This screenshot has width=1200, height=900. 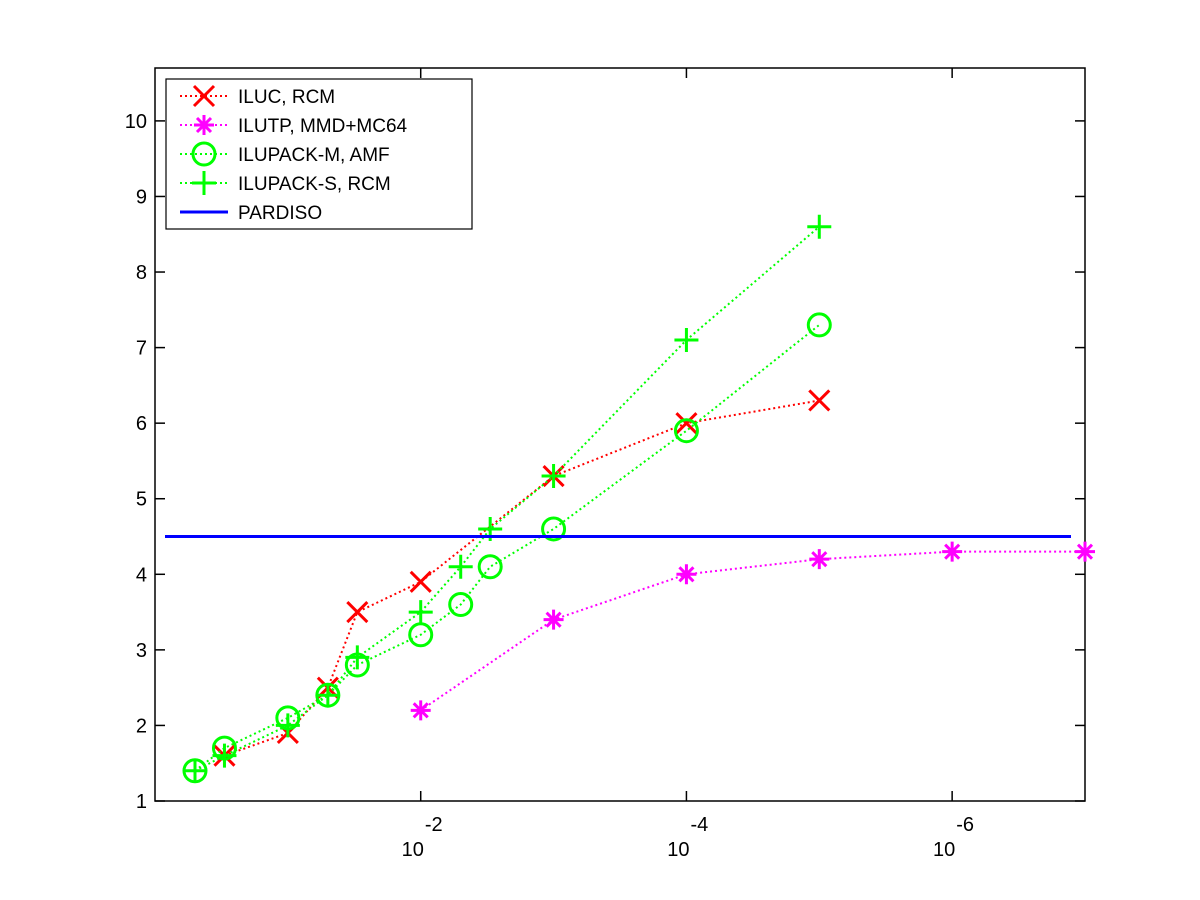 I want to click on legend-item: ILUC, RCM, so click(x=257, y=96).